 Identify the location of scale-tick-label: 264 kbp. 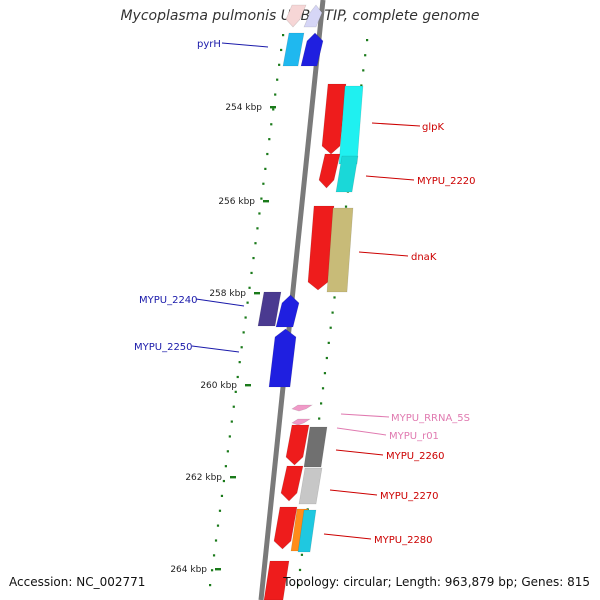
(188, 570).